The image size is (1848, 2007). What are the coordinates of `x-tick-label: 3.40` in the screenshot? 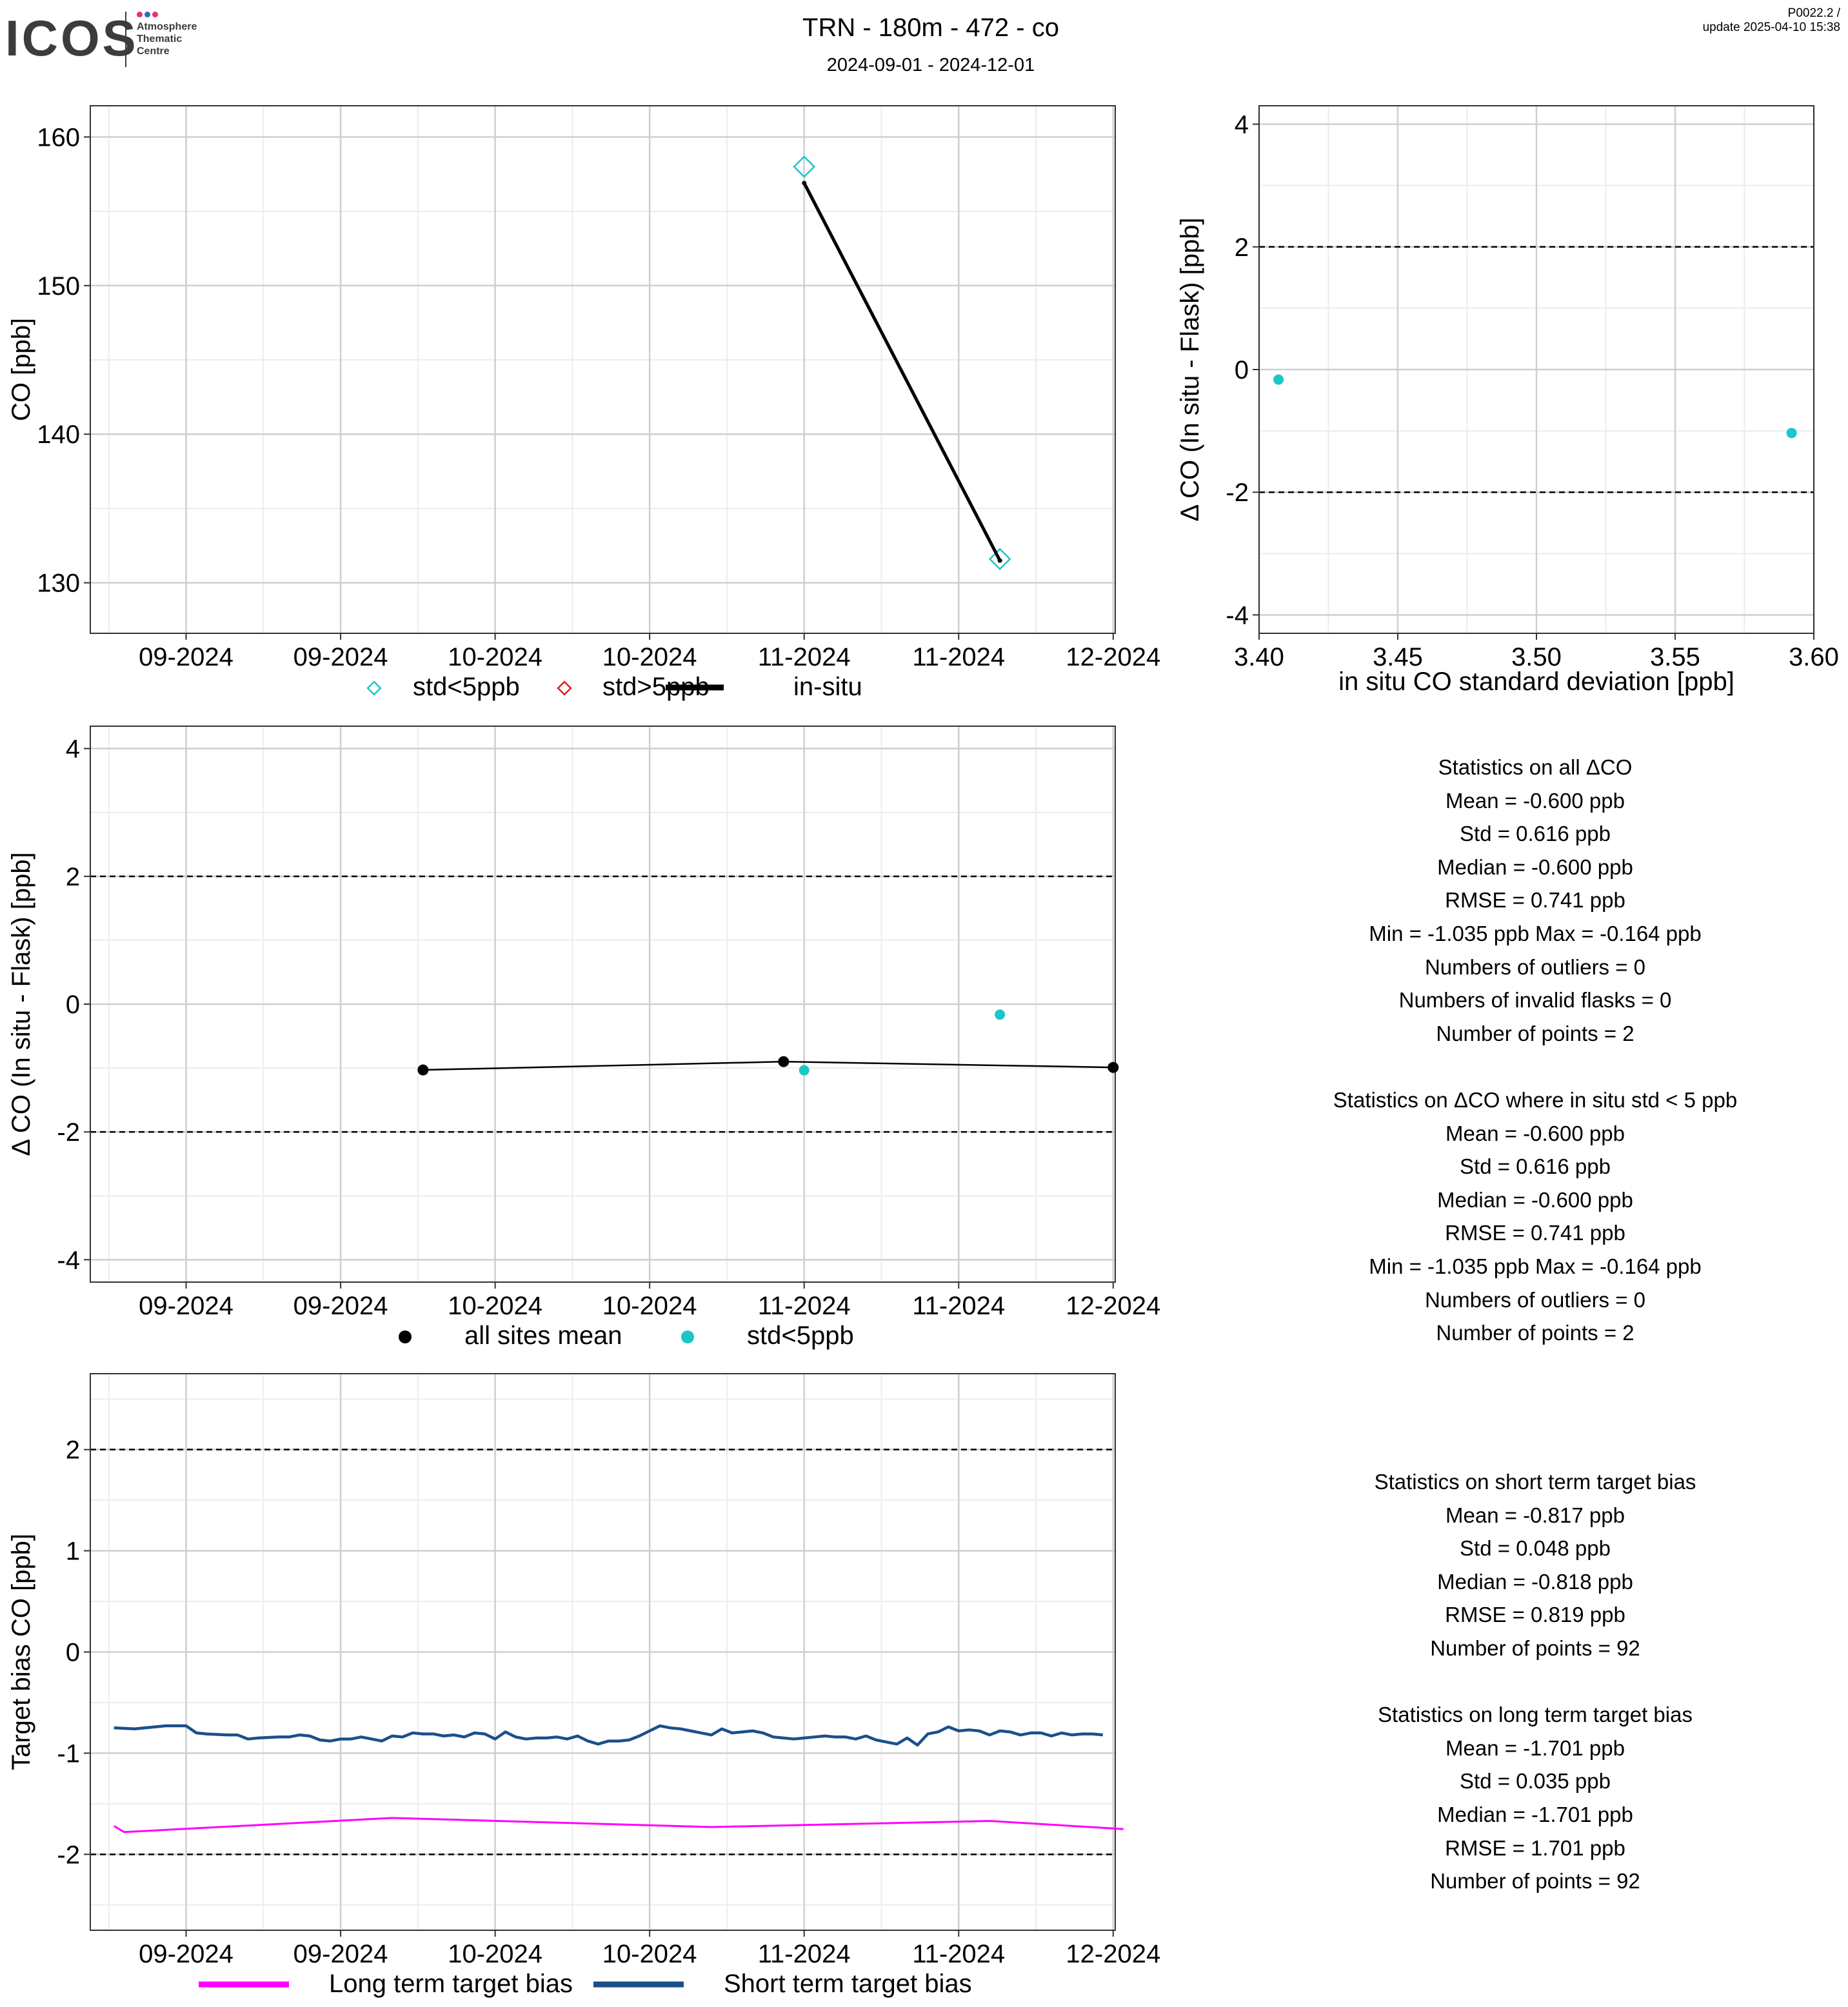 It's located at (1259, 657).